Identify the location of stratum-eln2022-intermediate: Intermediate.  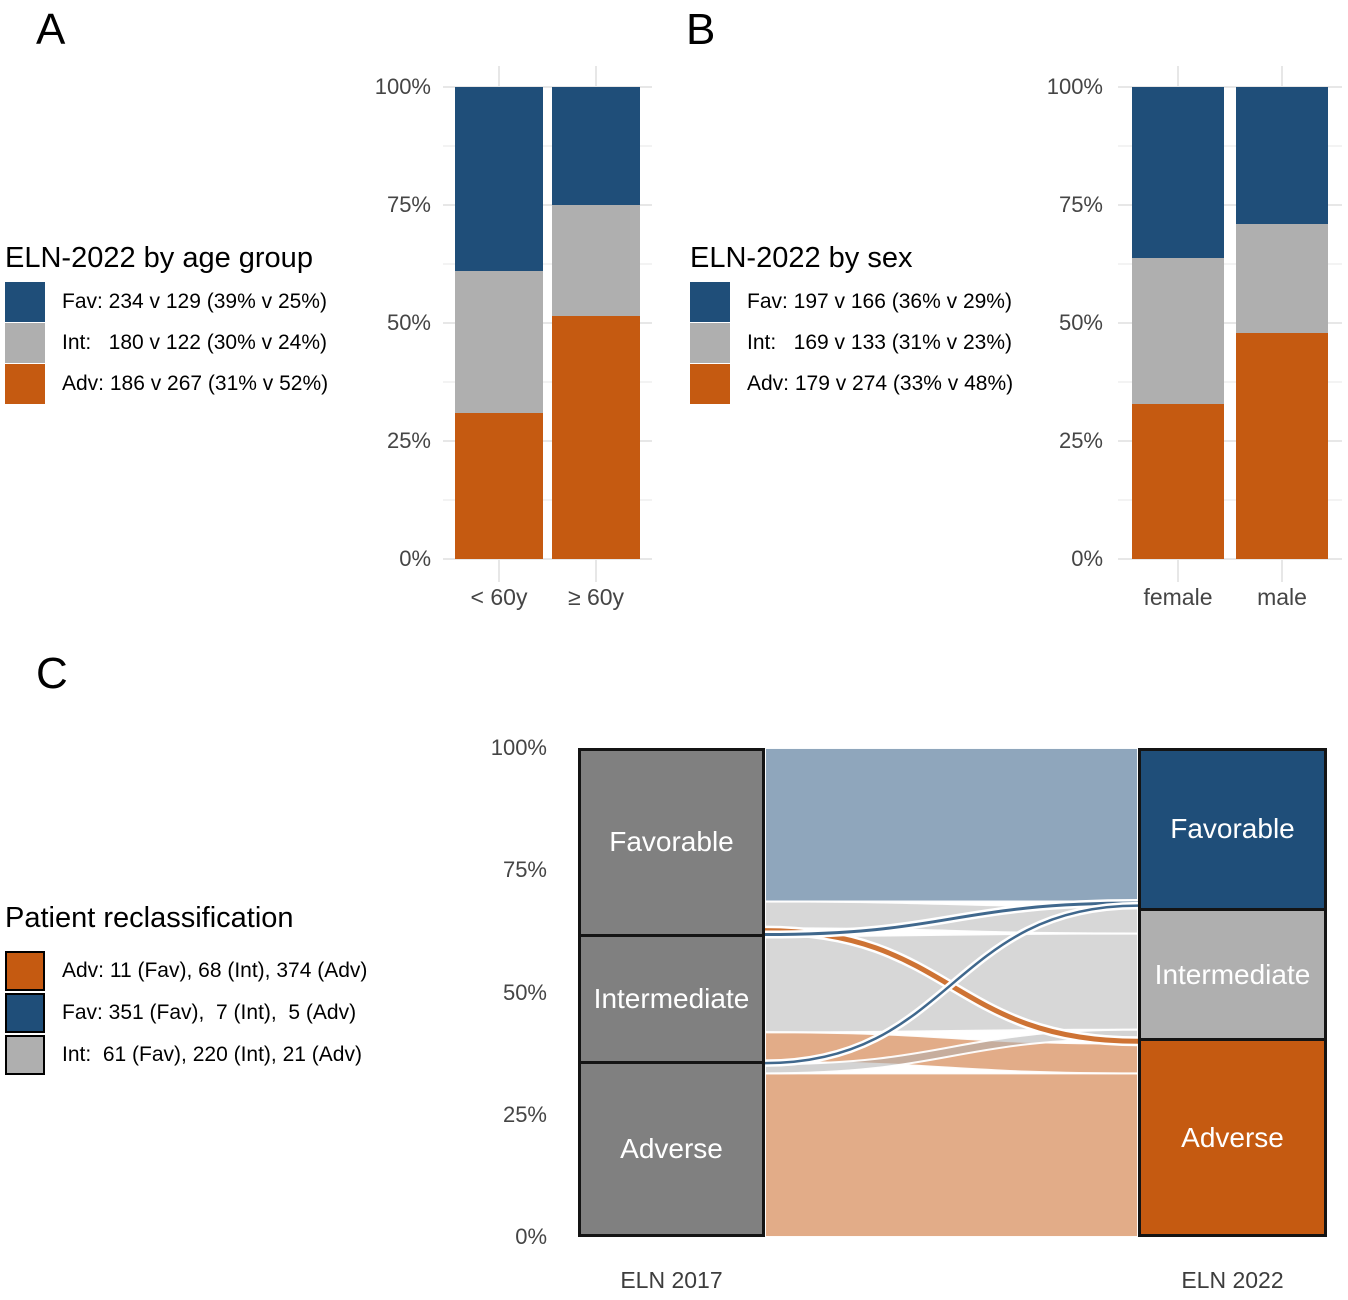
(1232, 973).